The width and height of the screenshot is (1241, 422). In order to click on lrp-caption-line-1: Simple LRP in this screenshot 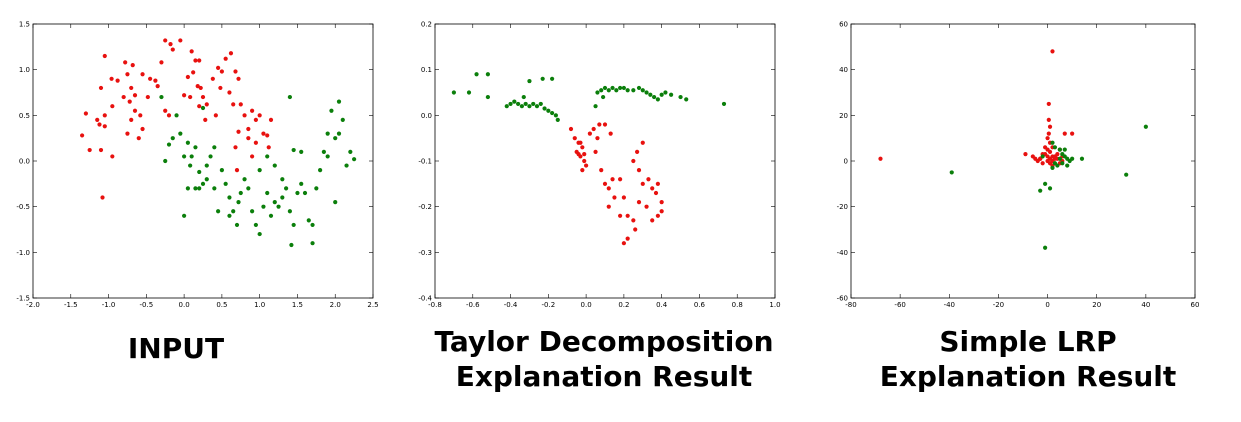, I will do `click(1028, 341)`.